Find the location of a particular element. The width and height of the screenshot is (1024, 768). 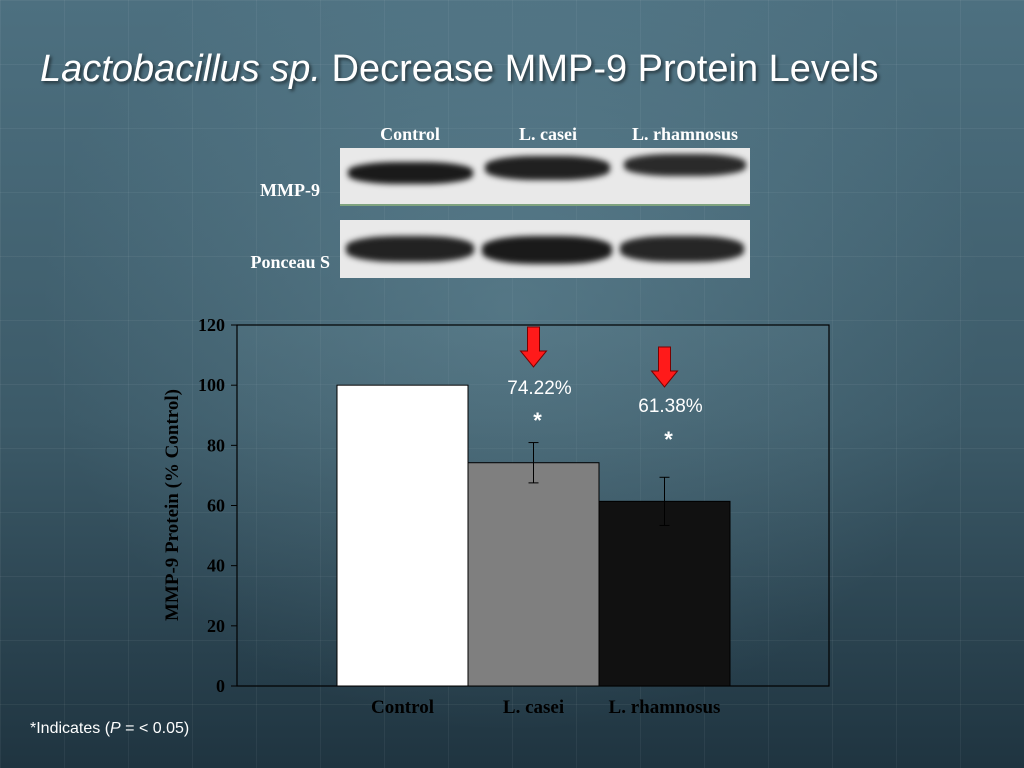

blot-lane-label-rhamnosus: L. rhamnosus is located at coordinates (685, 134).